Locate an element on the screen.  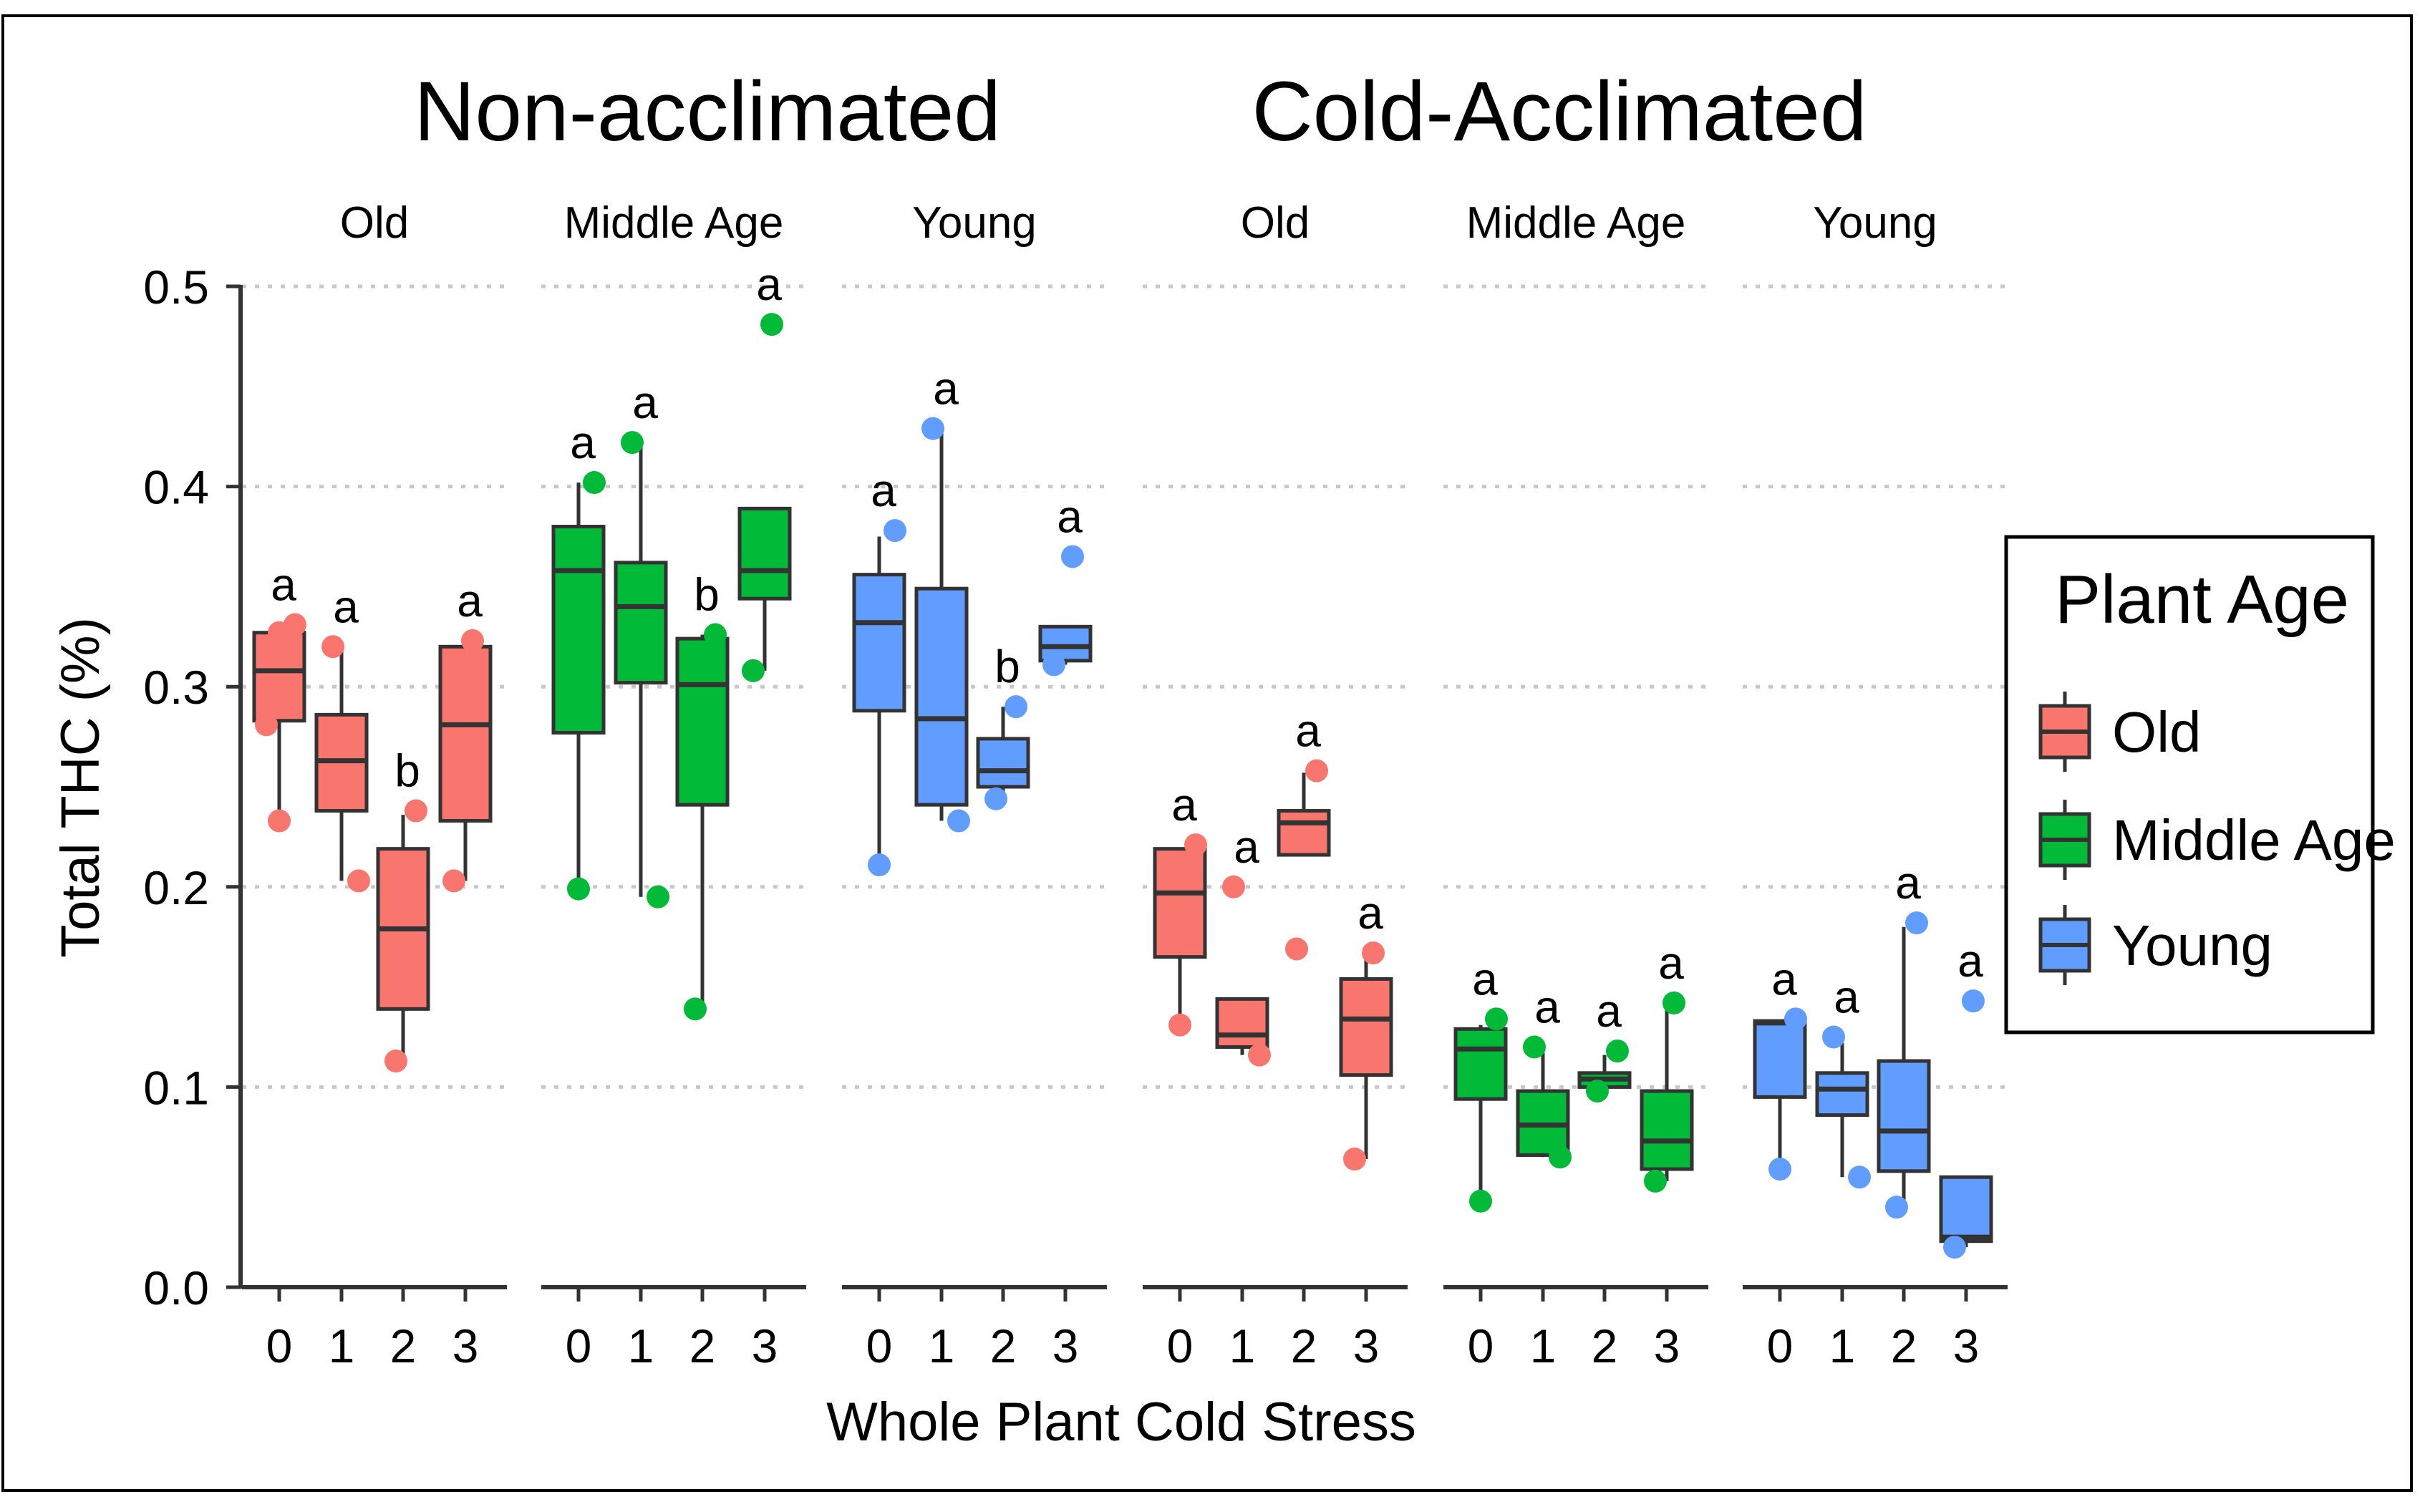
legend-label: Young is located at coordinates (2192, 945).